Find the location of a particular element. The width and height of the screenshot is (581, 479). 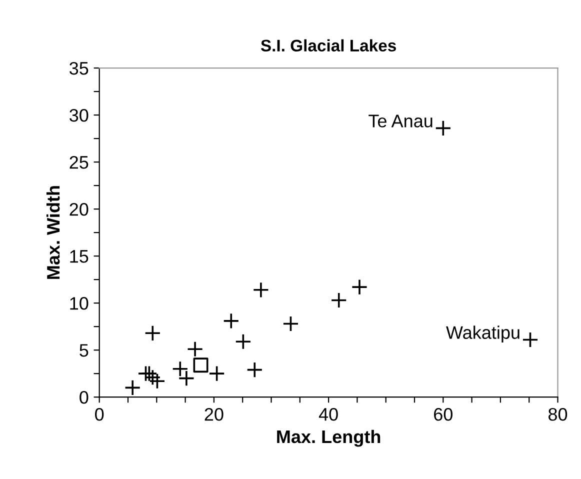

y-tick-label: 20 is located at coordinates (79, 209).